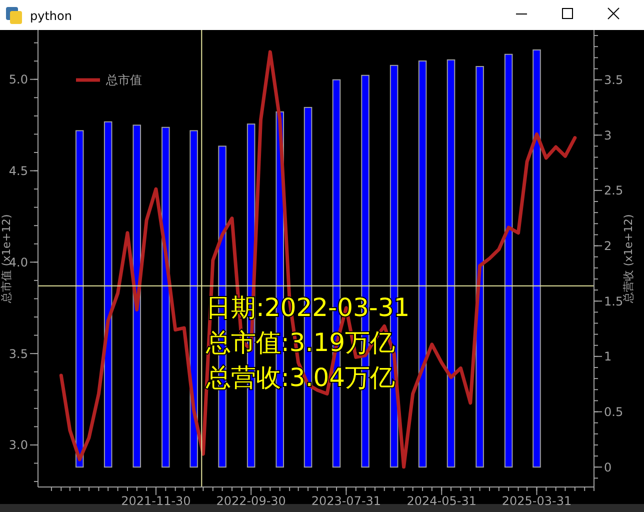 This screenshot has width=644, height=512. What do you see at coordinates (441, 501) in the screenshot?
I see `x-tick-label: 2024-05-31` at bounding box center [441, 501].